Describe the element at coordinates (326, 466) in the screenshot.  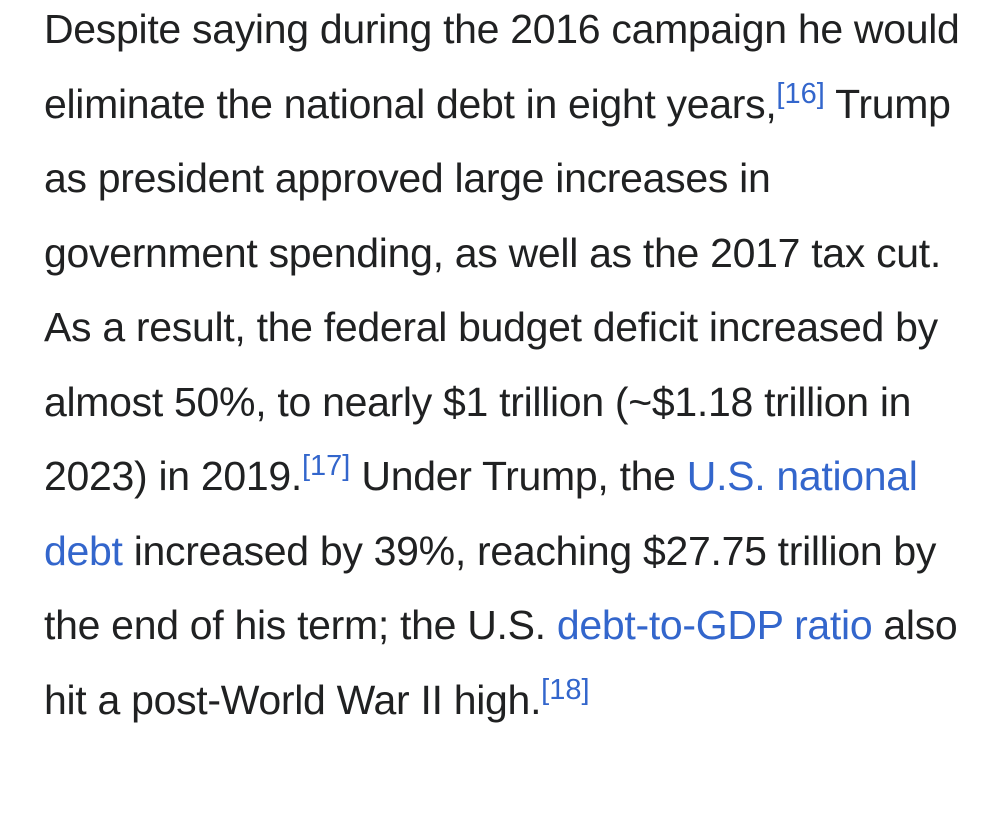
I see `citation-17: [17]` at that location.